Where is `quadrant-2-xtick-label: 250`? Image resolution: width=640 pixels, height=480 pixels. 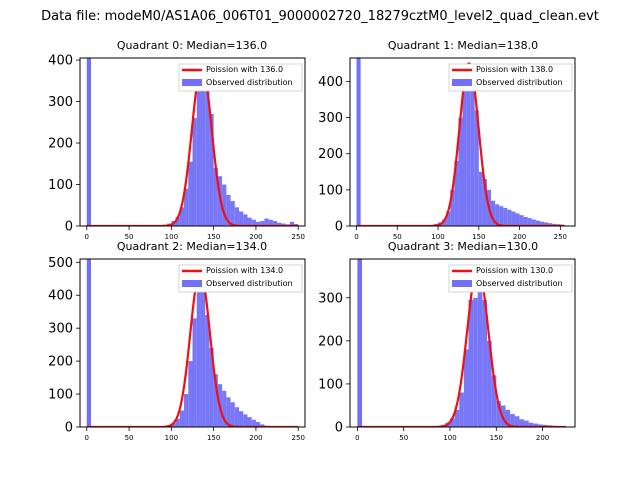 quadrant-2-xtick-label: 250 is located at coordinates (298, 438).